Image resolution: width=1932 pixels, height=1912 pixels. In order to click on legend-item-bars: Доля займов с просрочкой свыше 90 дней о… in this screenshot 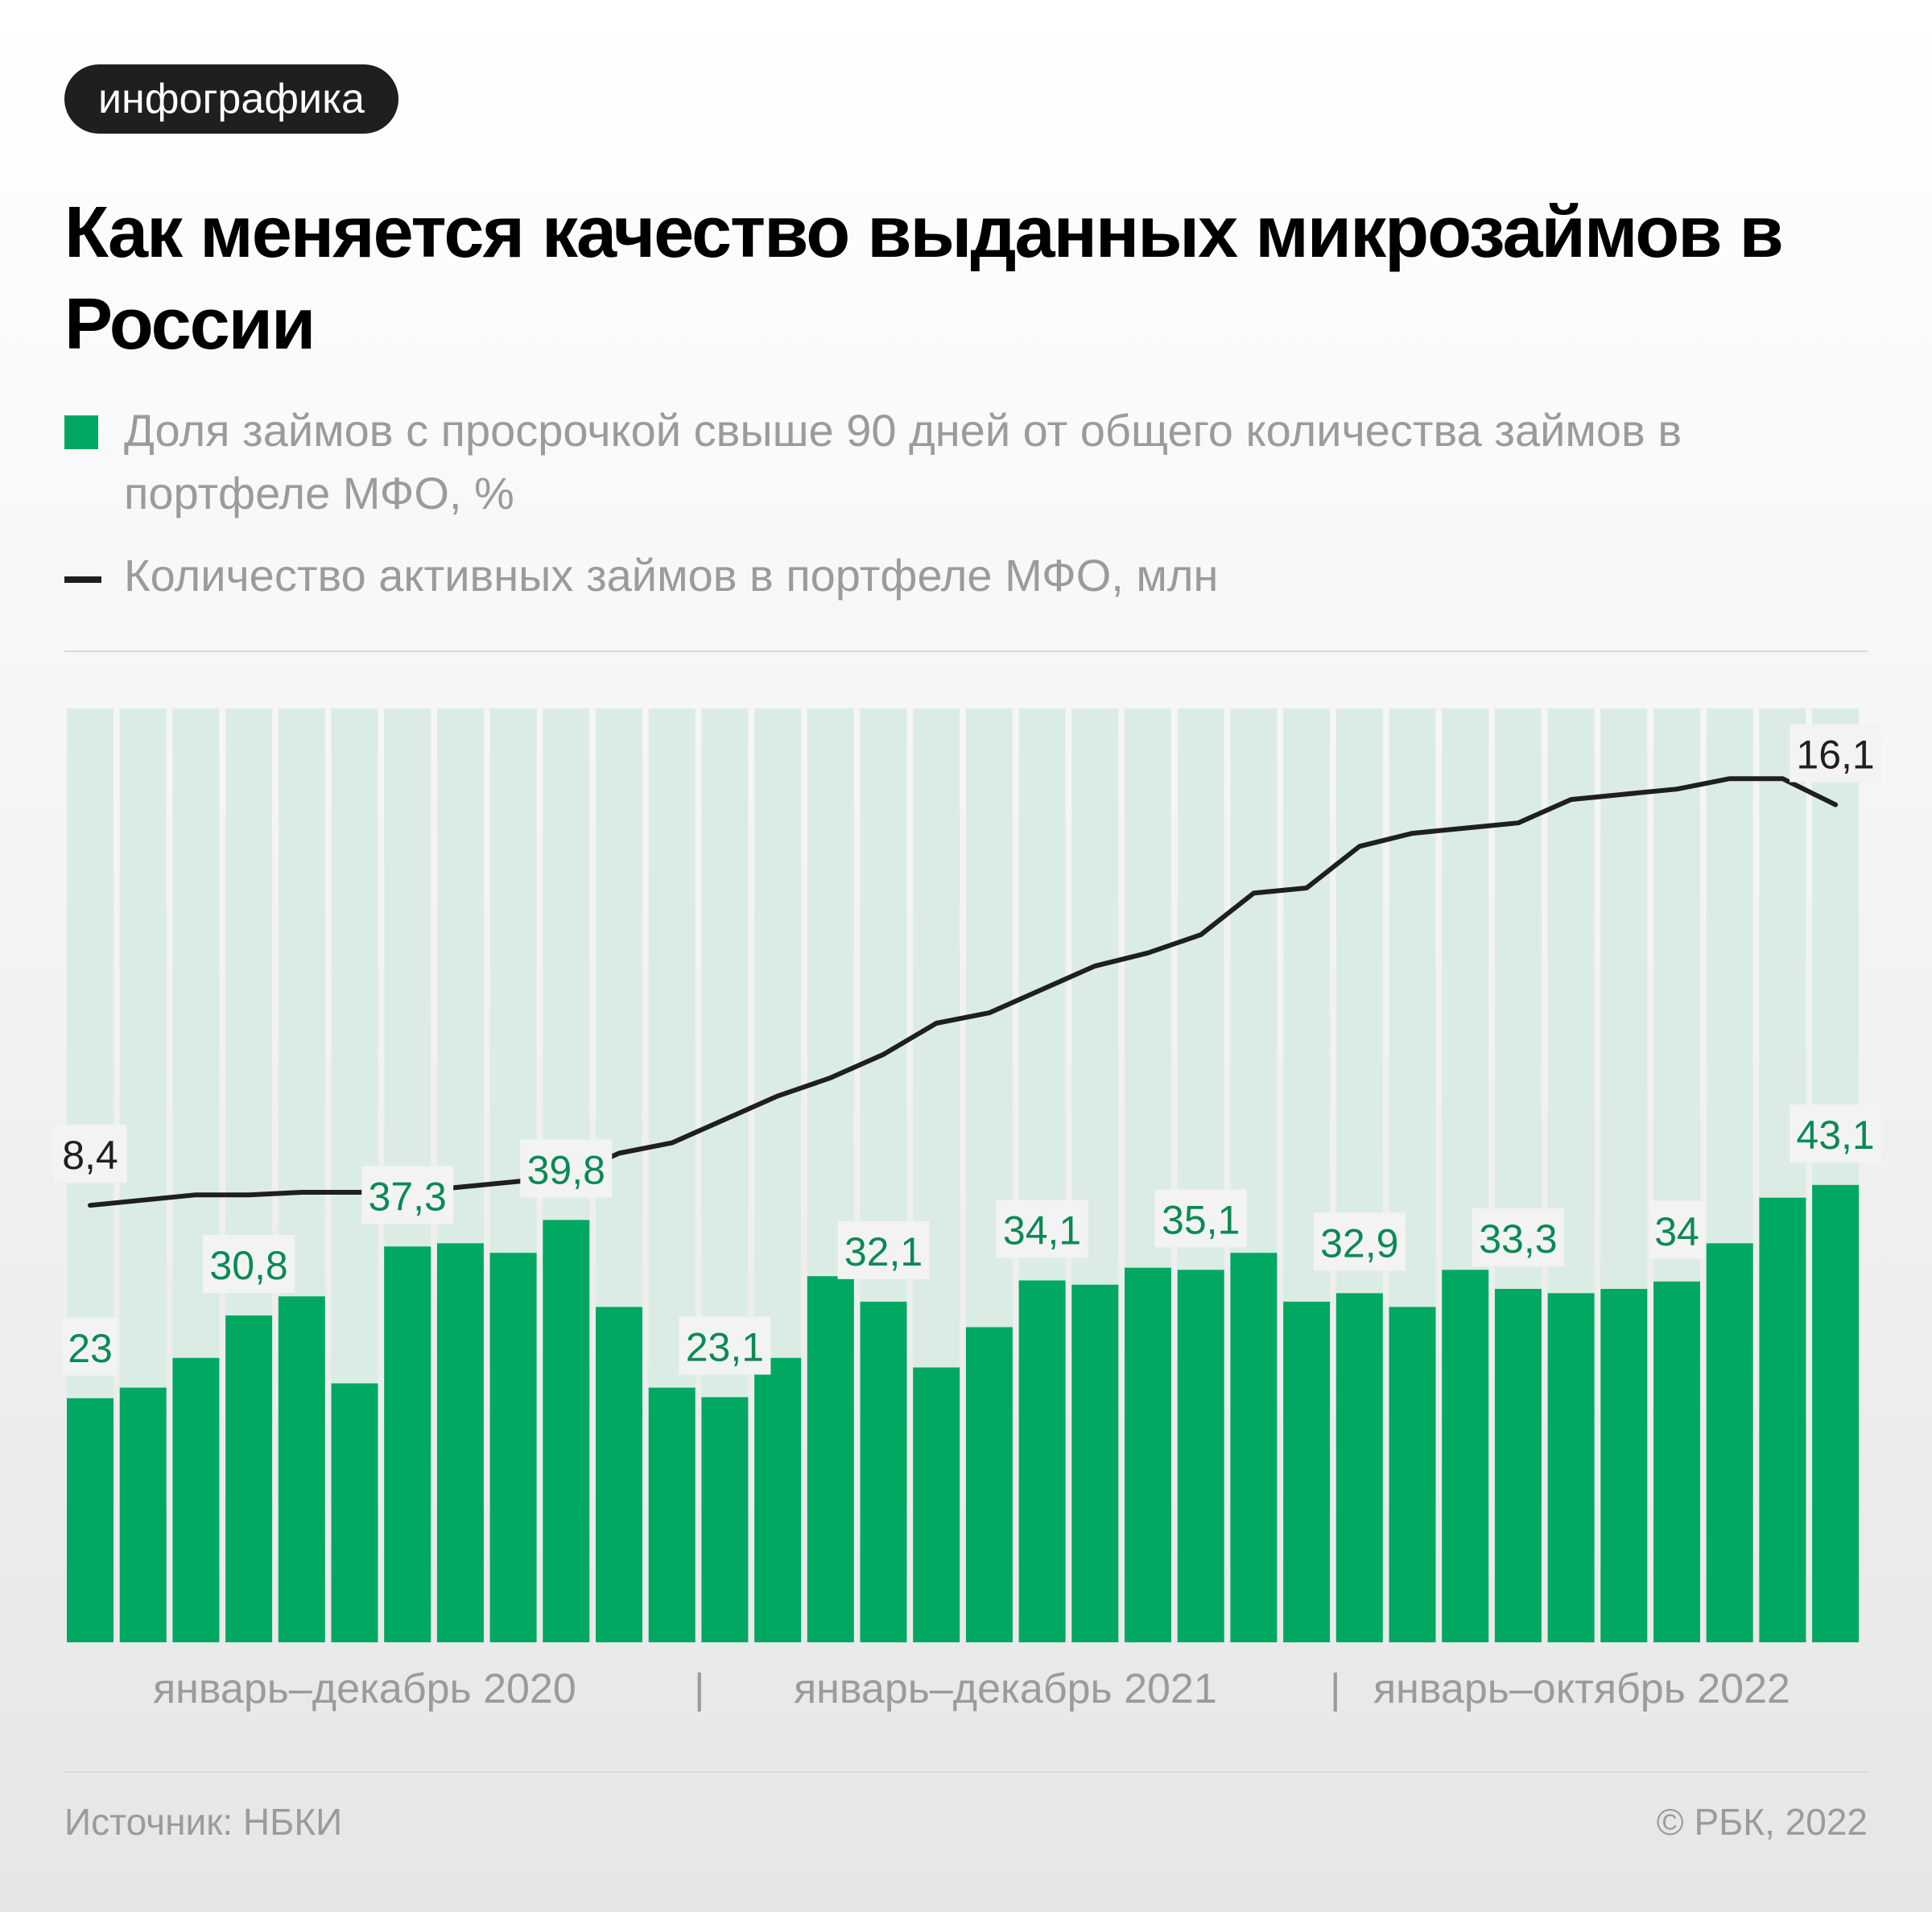, I will do `click(966, 463)`.